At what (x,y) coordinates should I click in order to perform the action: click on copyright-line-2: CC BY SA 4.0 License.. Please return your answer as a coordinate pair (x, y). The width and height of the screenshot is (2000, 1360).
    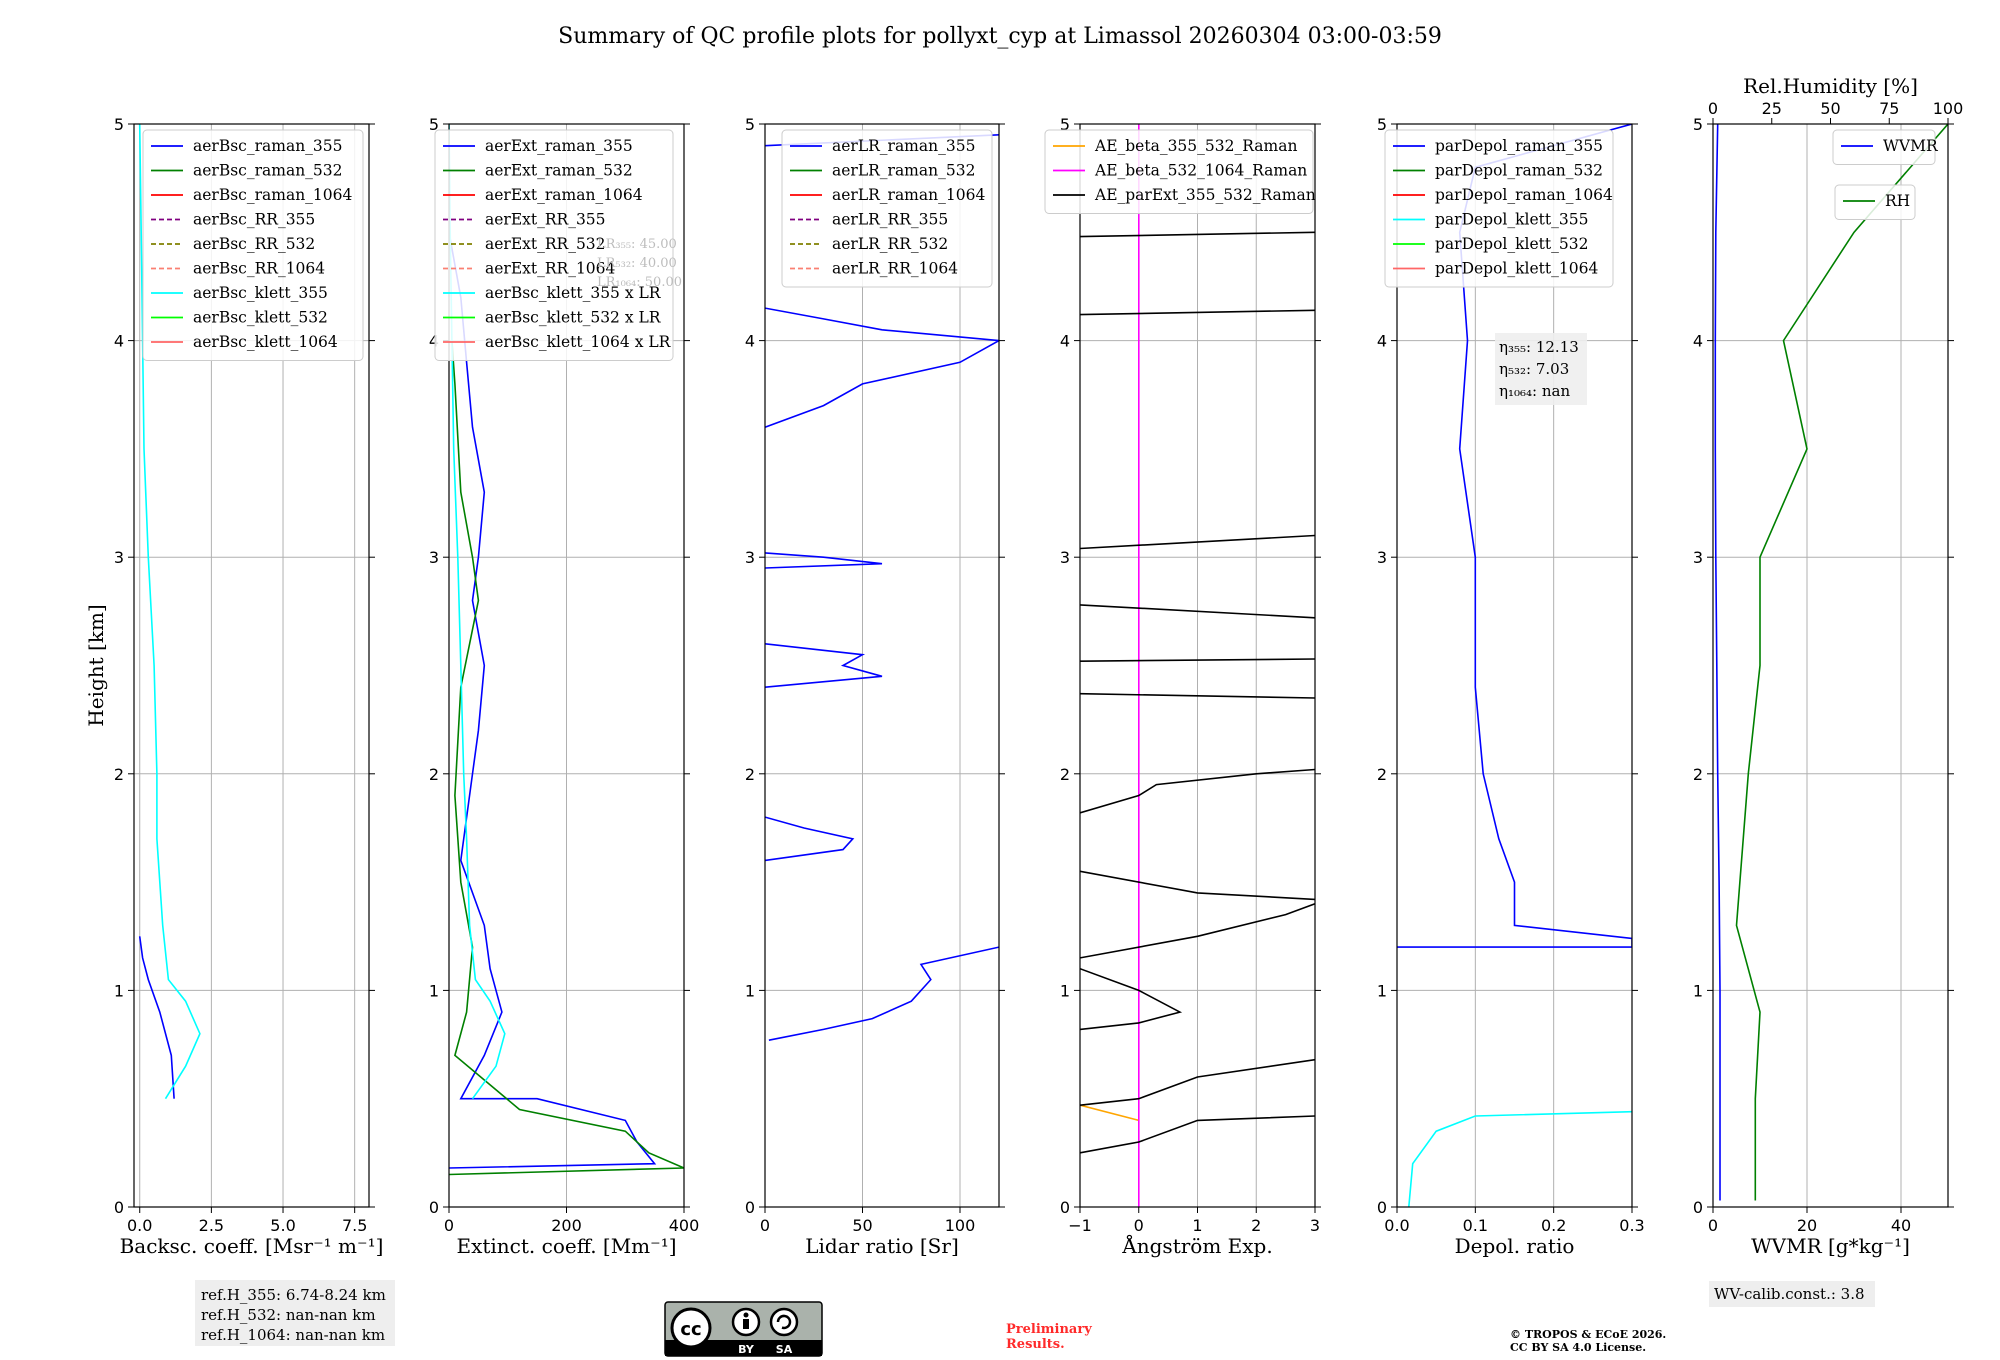
    Looking at the image, I should click on (1578, 1347).